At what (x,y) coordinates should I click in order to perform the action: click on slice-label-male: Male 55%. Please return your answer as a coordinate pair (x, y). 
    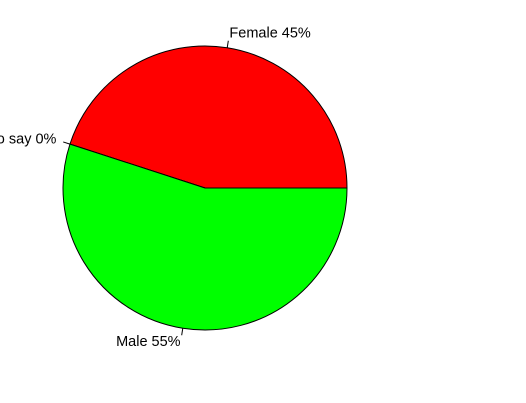
    Looking at the image, I should click on (148, 342).